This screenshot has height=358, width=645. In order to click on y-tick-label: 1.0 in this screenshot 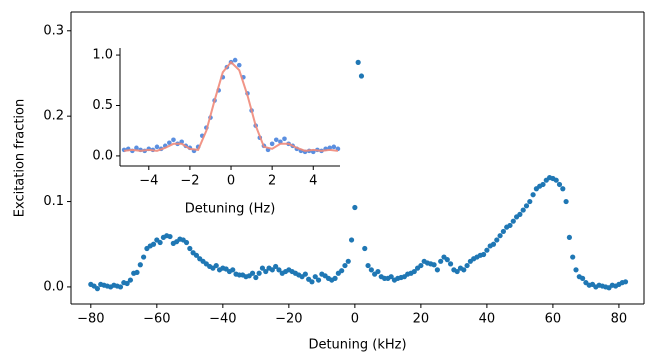, I will do `click(102, 55)`.